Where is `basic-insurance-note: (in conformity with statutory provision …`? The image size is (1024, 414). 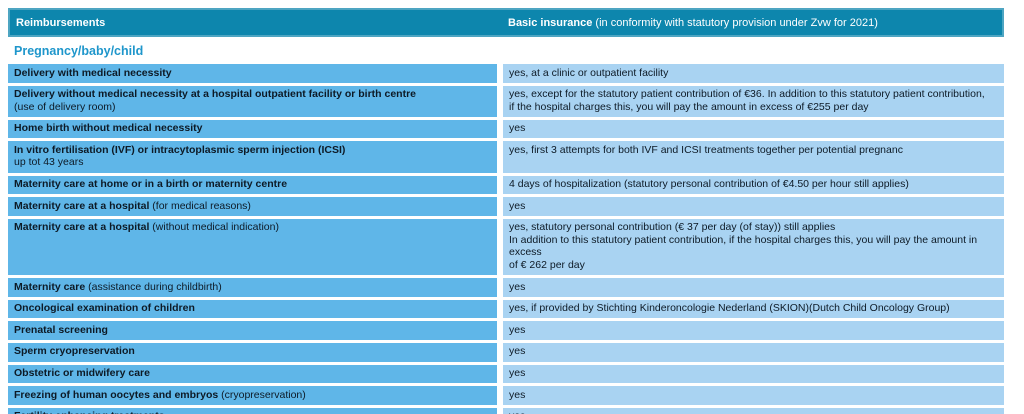
basic-insurance-note: (in conformity with statutory provision … is located at coordinates (735, 22).